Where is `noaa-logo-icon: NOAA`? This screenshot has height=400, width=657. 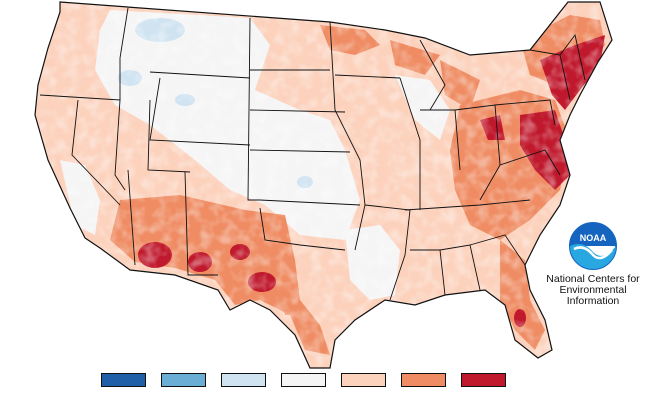
noaa-logo-icon: NOAA is located at coordinates (593, 246).